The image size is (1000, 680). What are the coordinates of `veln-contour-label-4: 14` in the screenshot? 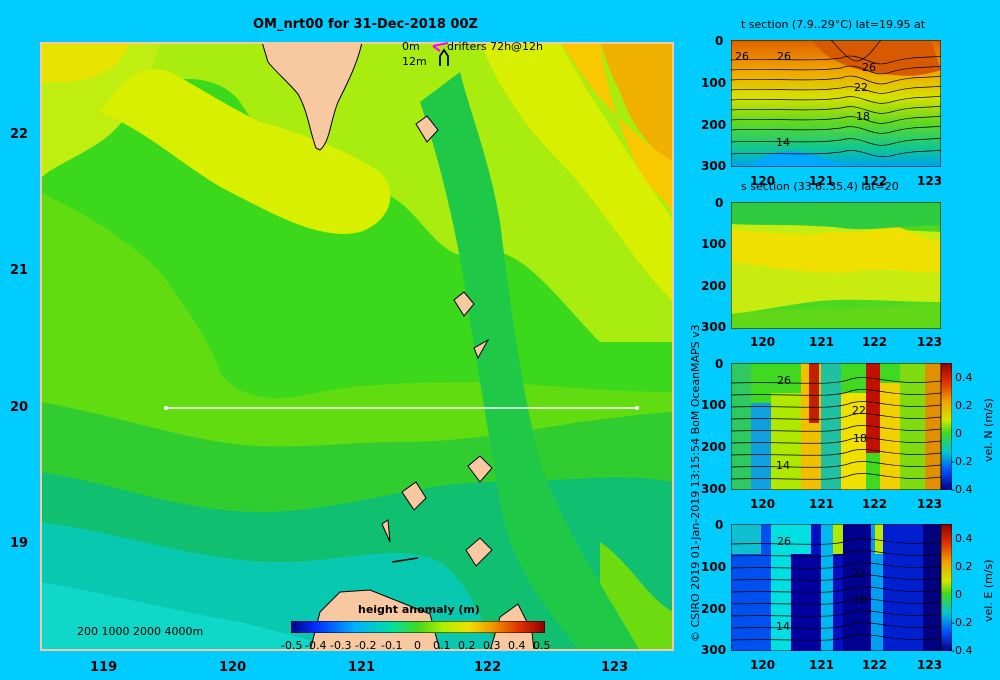 It's located at (783, 465).